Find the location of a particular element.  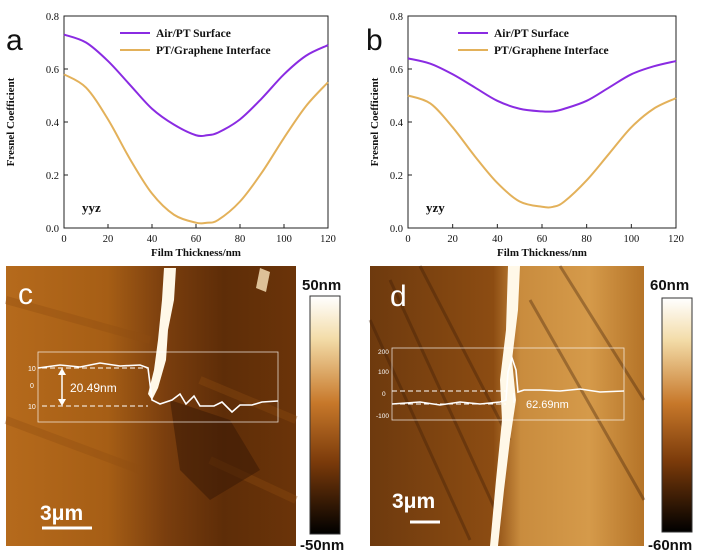

xtick-label-b-3: 60 is located at coordinates (542, 239).